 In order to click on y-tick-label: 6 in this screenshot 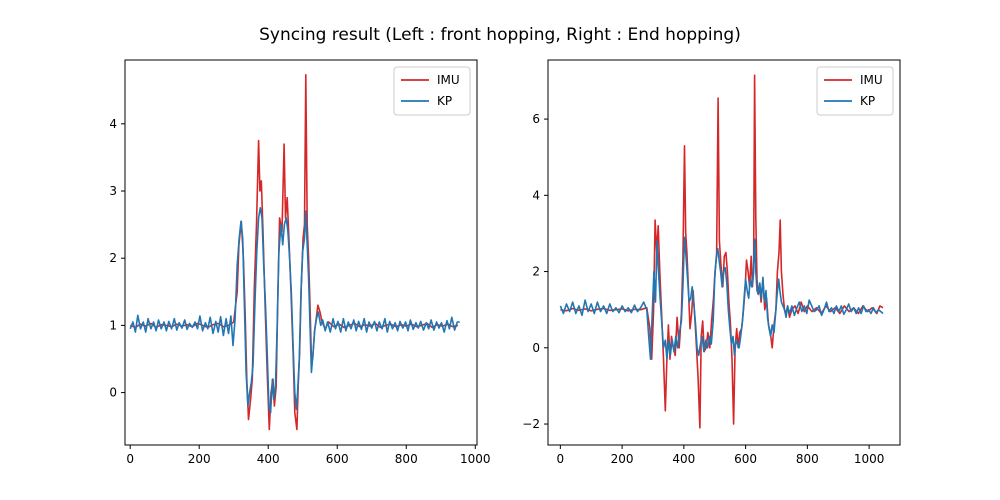, I will do `click(536, 119)`.